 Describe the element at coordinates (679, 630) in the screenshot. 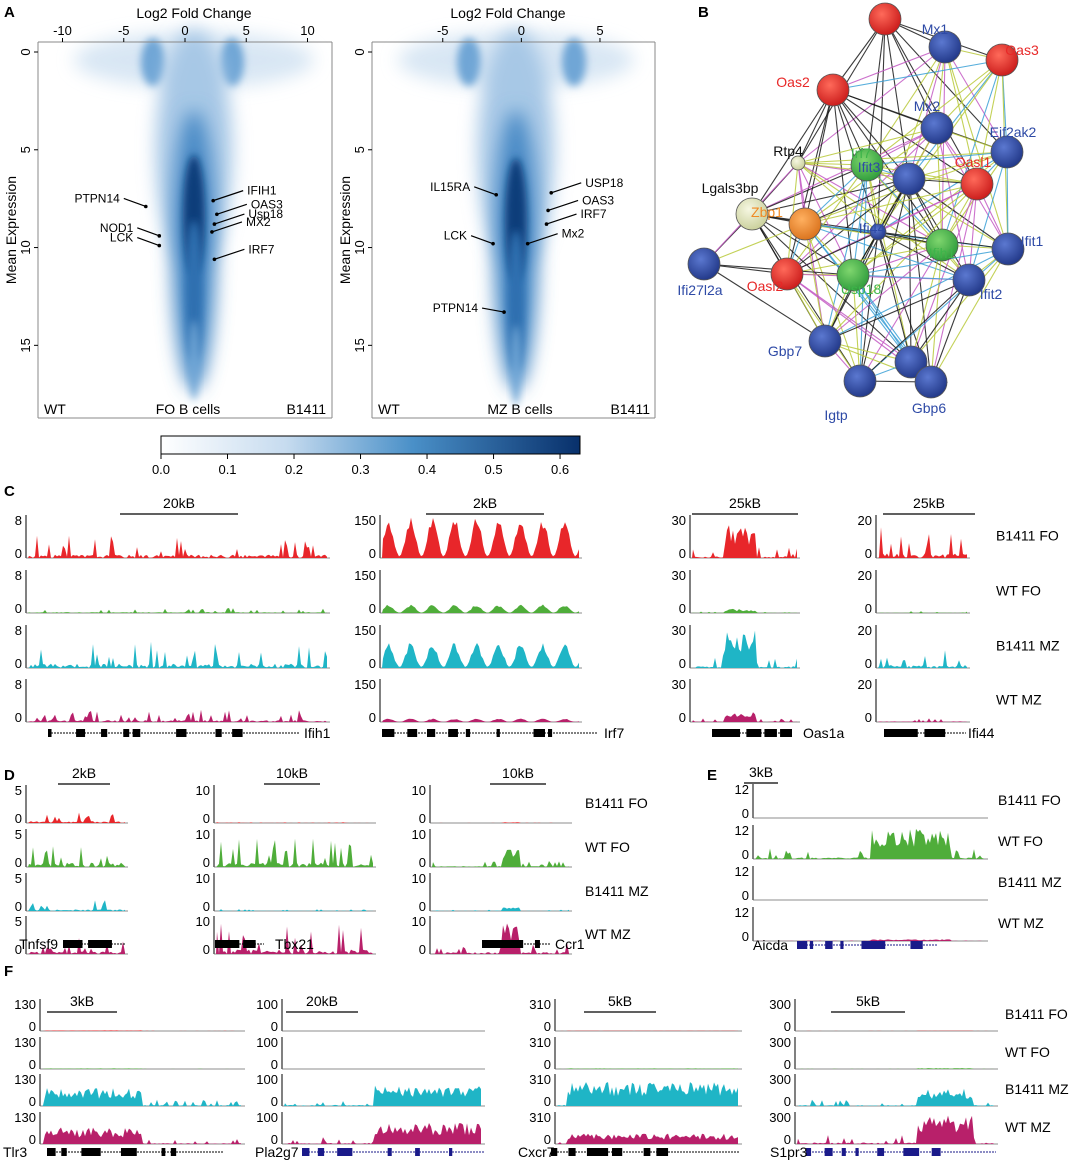

I see `track-ymax-label: 30` at that location.